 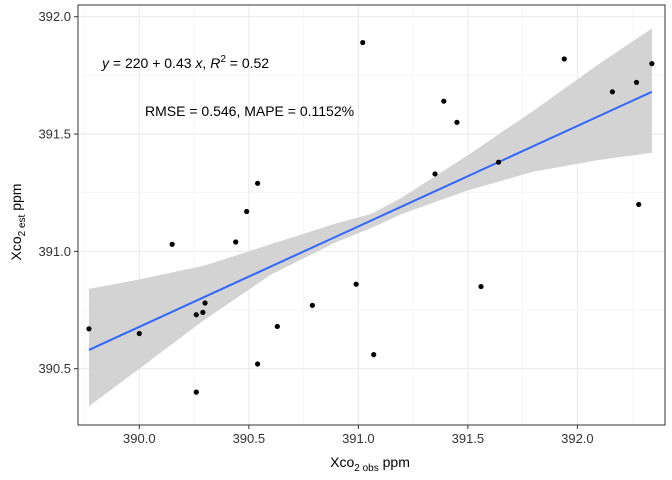 What do you see at coordinates (139, 438) in the screenshot?
I see `x-tick-label: 390.0` at bounding box center [139, 438].